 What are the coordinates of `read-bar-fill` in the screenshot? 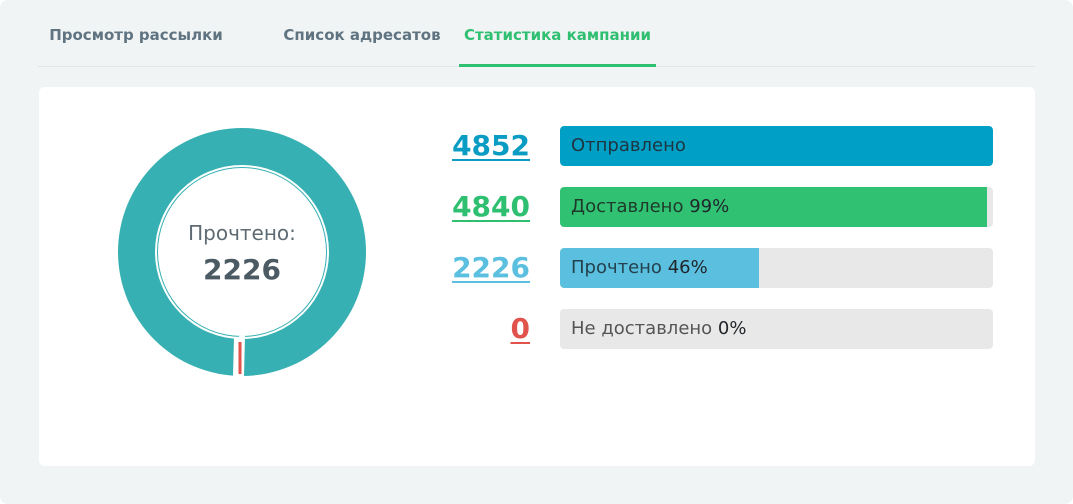 It's located at (660, 268).